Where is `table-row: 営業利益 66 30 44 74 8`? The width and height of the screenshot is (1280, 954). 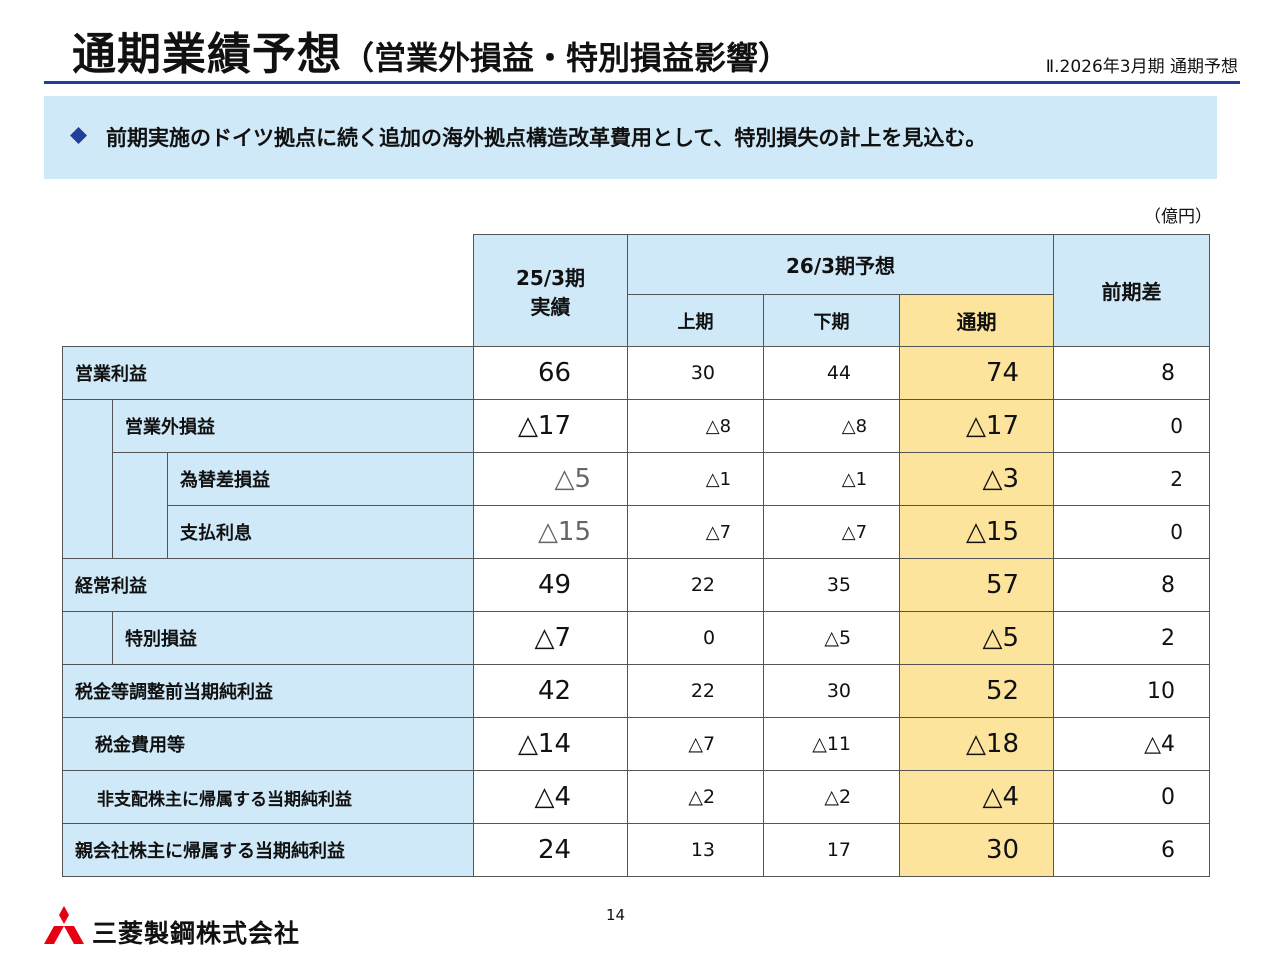 table-row: 営業利益 66 30 44 74 8 is located at coordinates (636, 373).